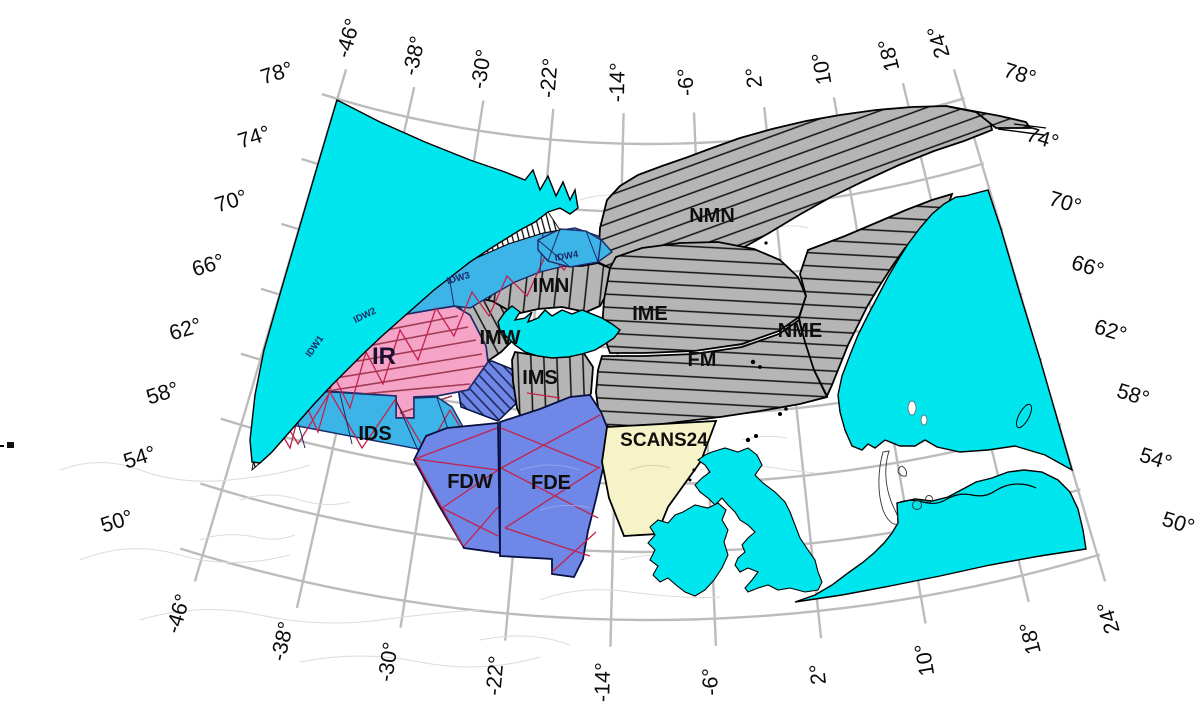 This screenshot has height=716, width=1200. I want to click on jan-mayen-speck, so click(766, 243).